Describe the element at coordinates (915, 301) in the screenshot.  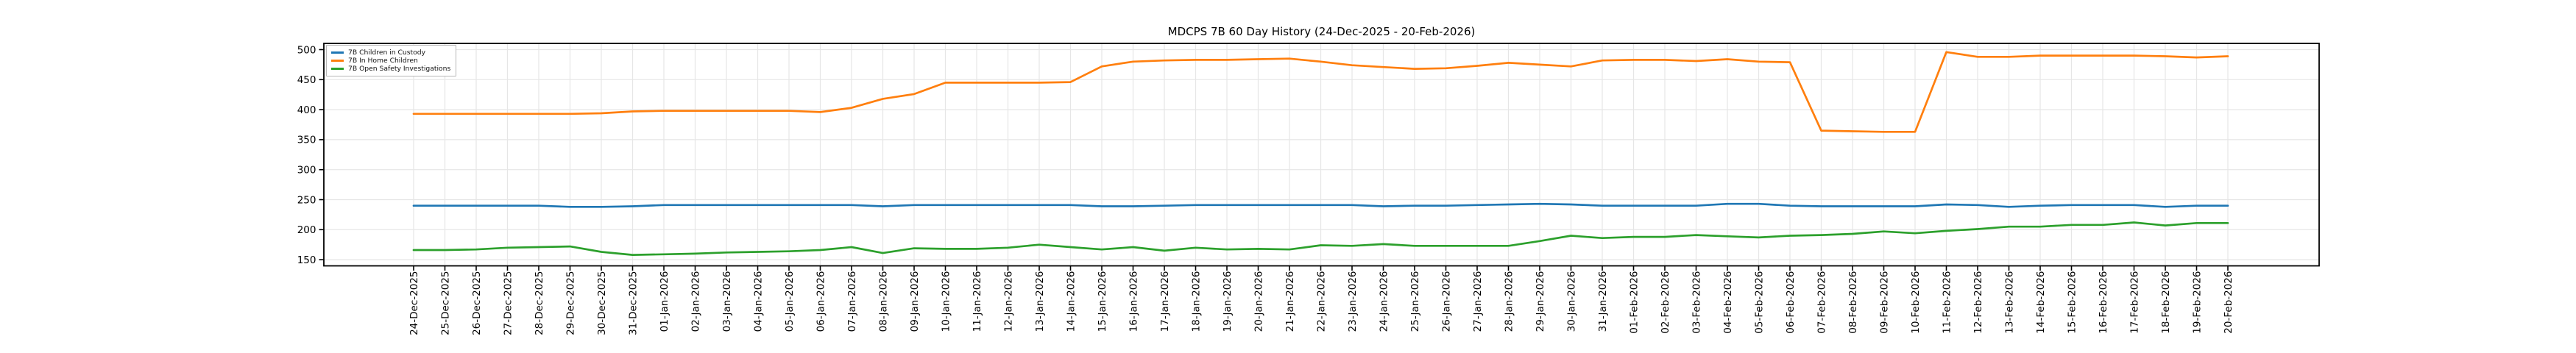
I see `svg-text: 09-Jan-2026` at that location.